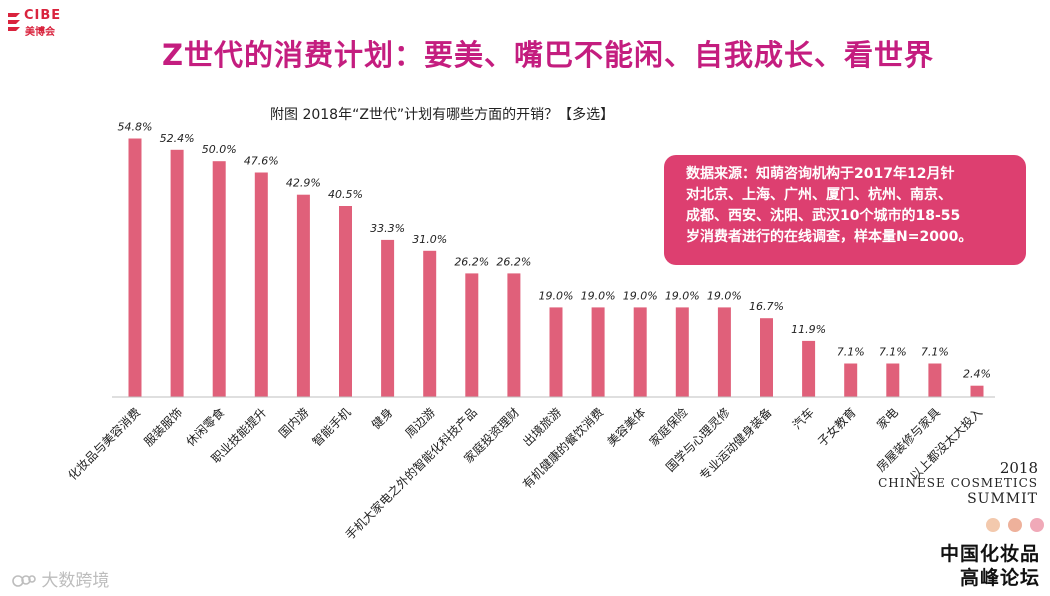 This screenshot has height=596, width=1050. What do you see at coordinates (1018, 468) in the screenshot?
I see `summit-year: 2018` at bounding box center [1018, 468].